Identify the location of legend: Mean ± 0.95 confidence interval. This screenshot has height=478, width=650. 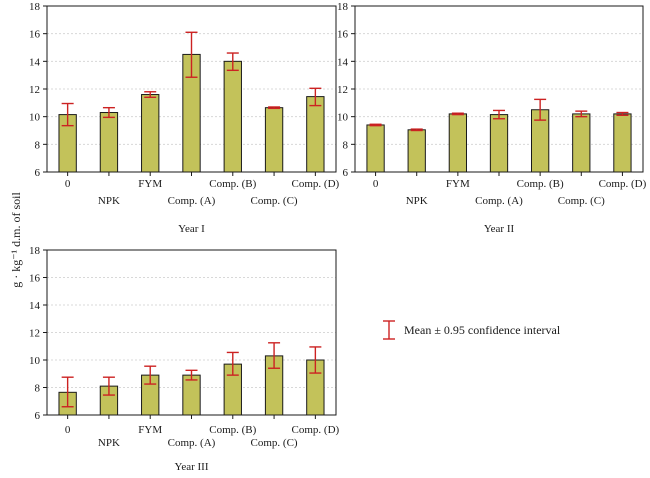
(472, 330).